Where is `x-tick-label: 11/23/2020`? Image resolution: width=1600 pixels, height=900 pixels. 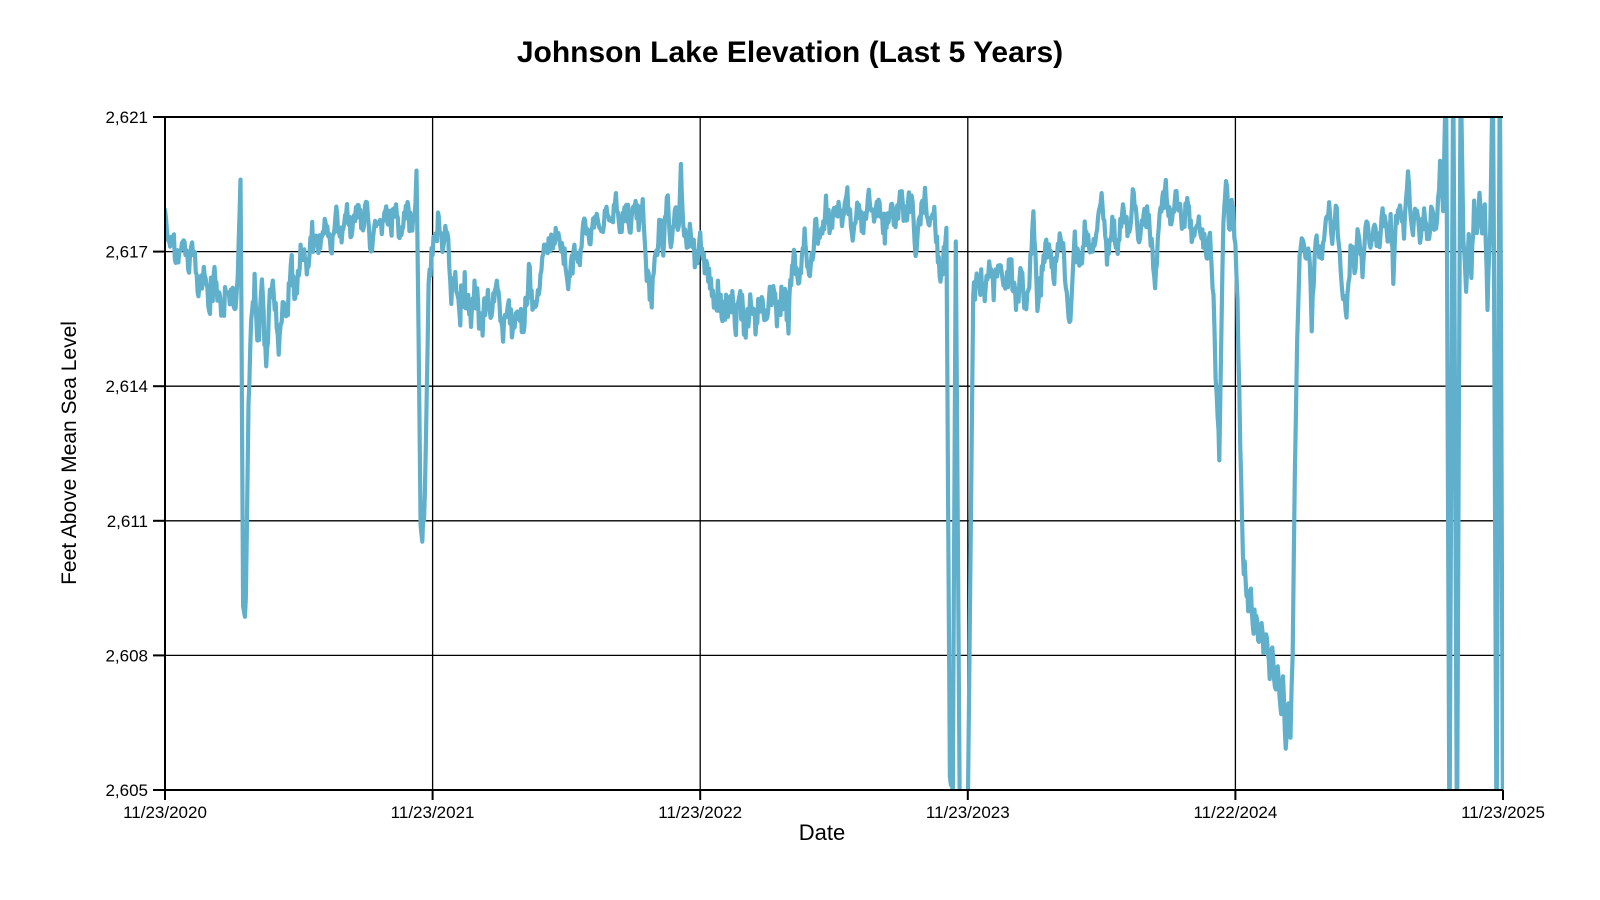
x-tick-label: 11/23/2020 is located at coordinates (165, 812).